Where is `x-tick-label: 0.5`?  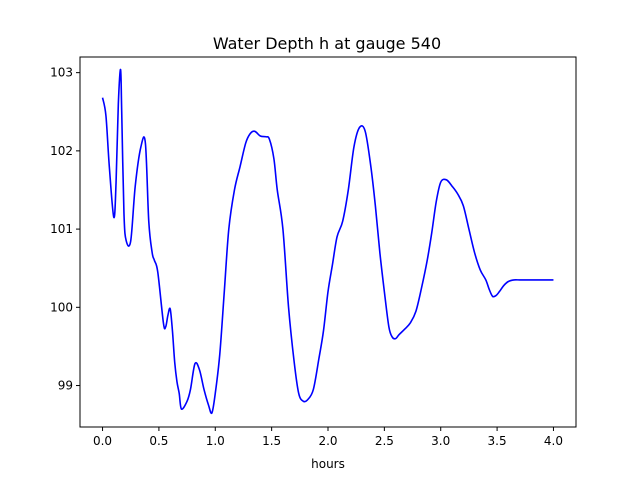 x-tick-label: 0.5 is located at coordinates (158, 441).